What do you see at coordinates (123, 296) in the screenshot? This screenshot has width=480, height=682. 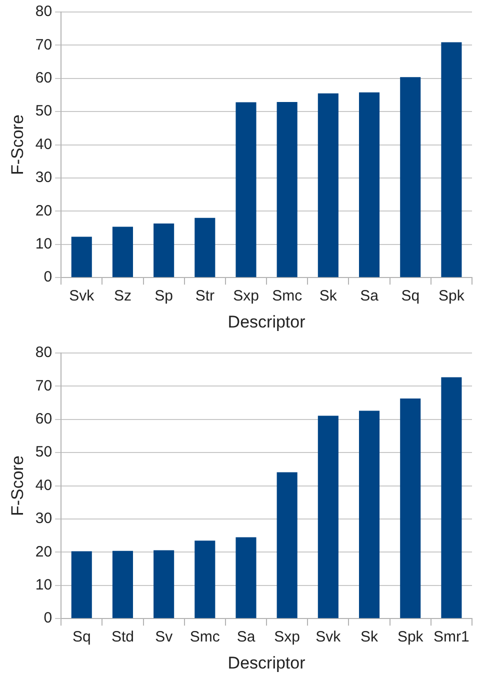 I see `x-tick-label: Sz` at bounding box center [123, 296].